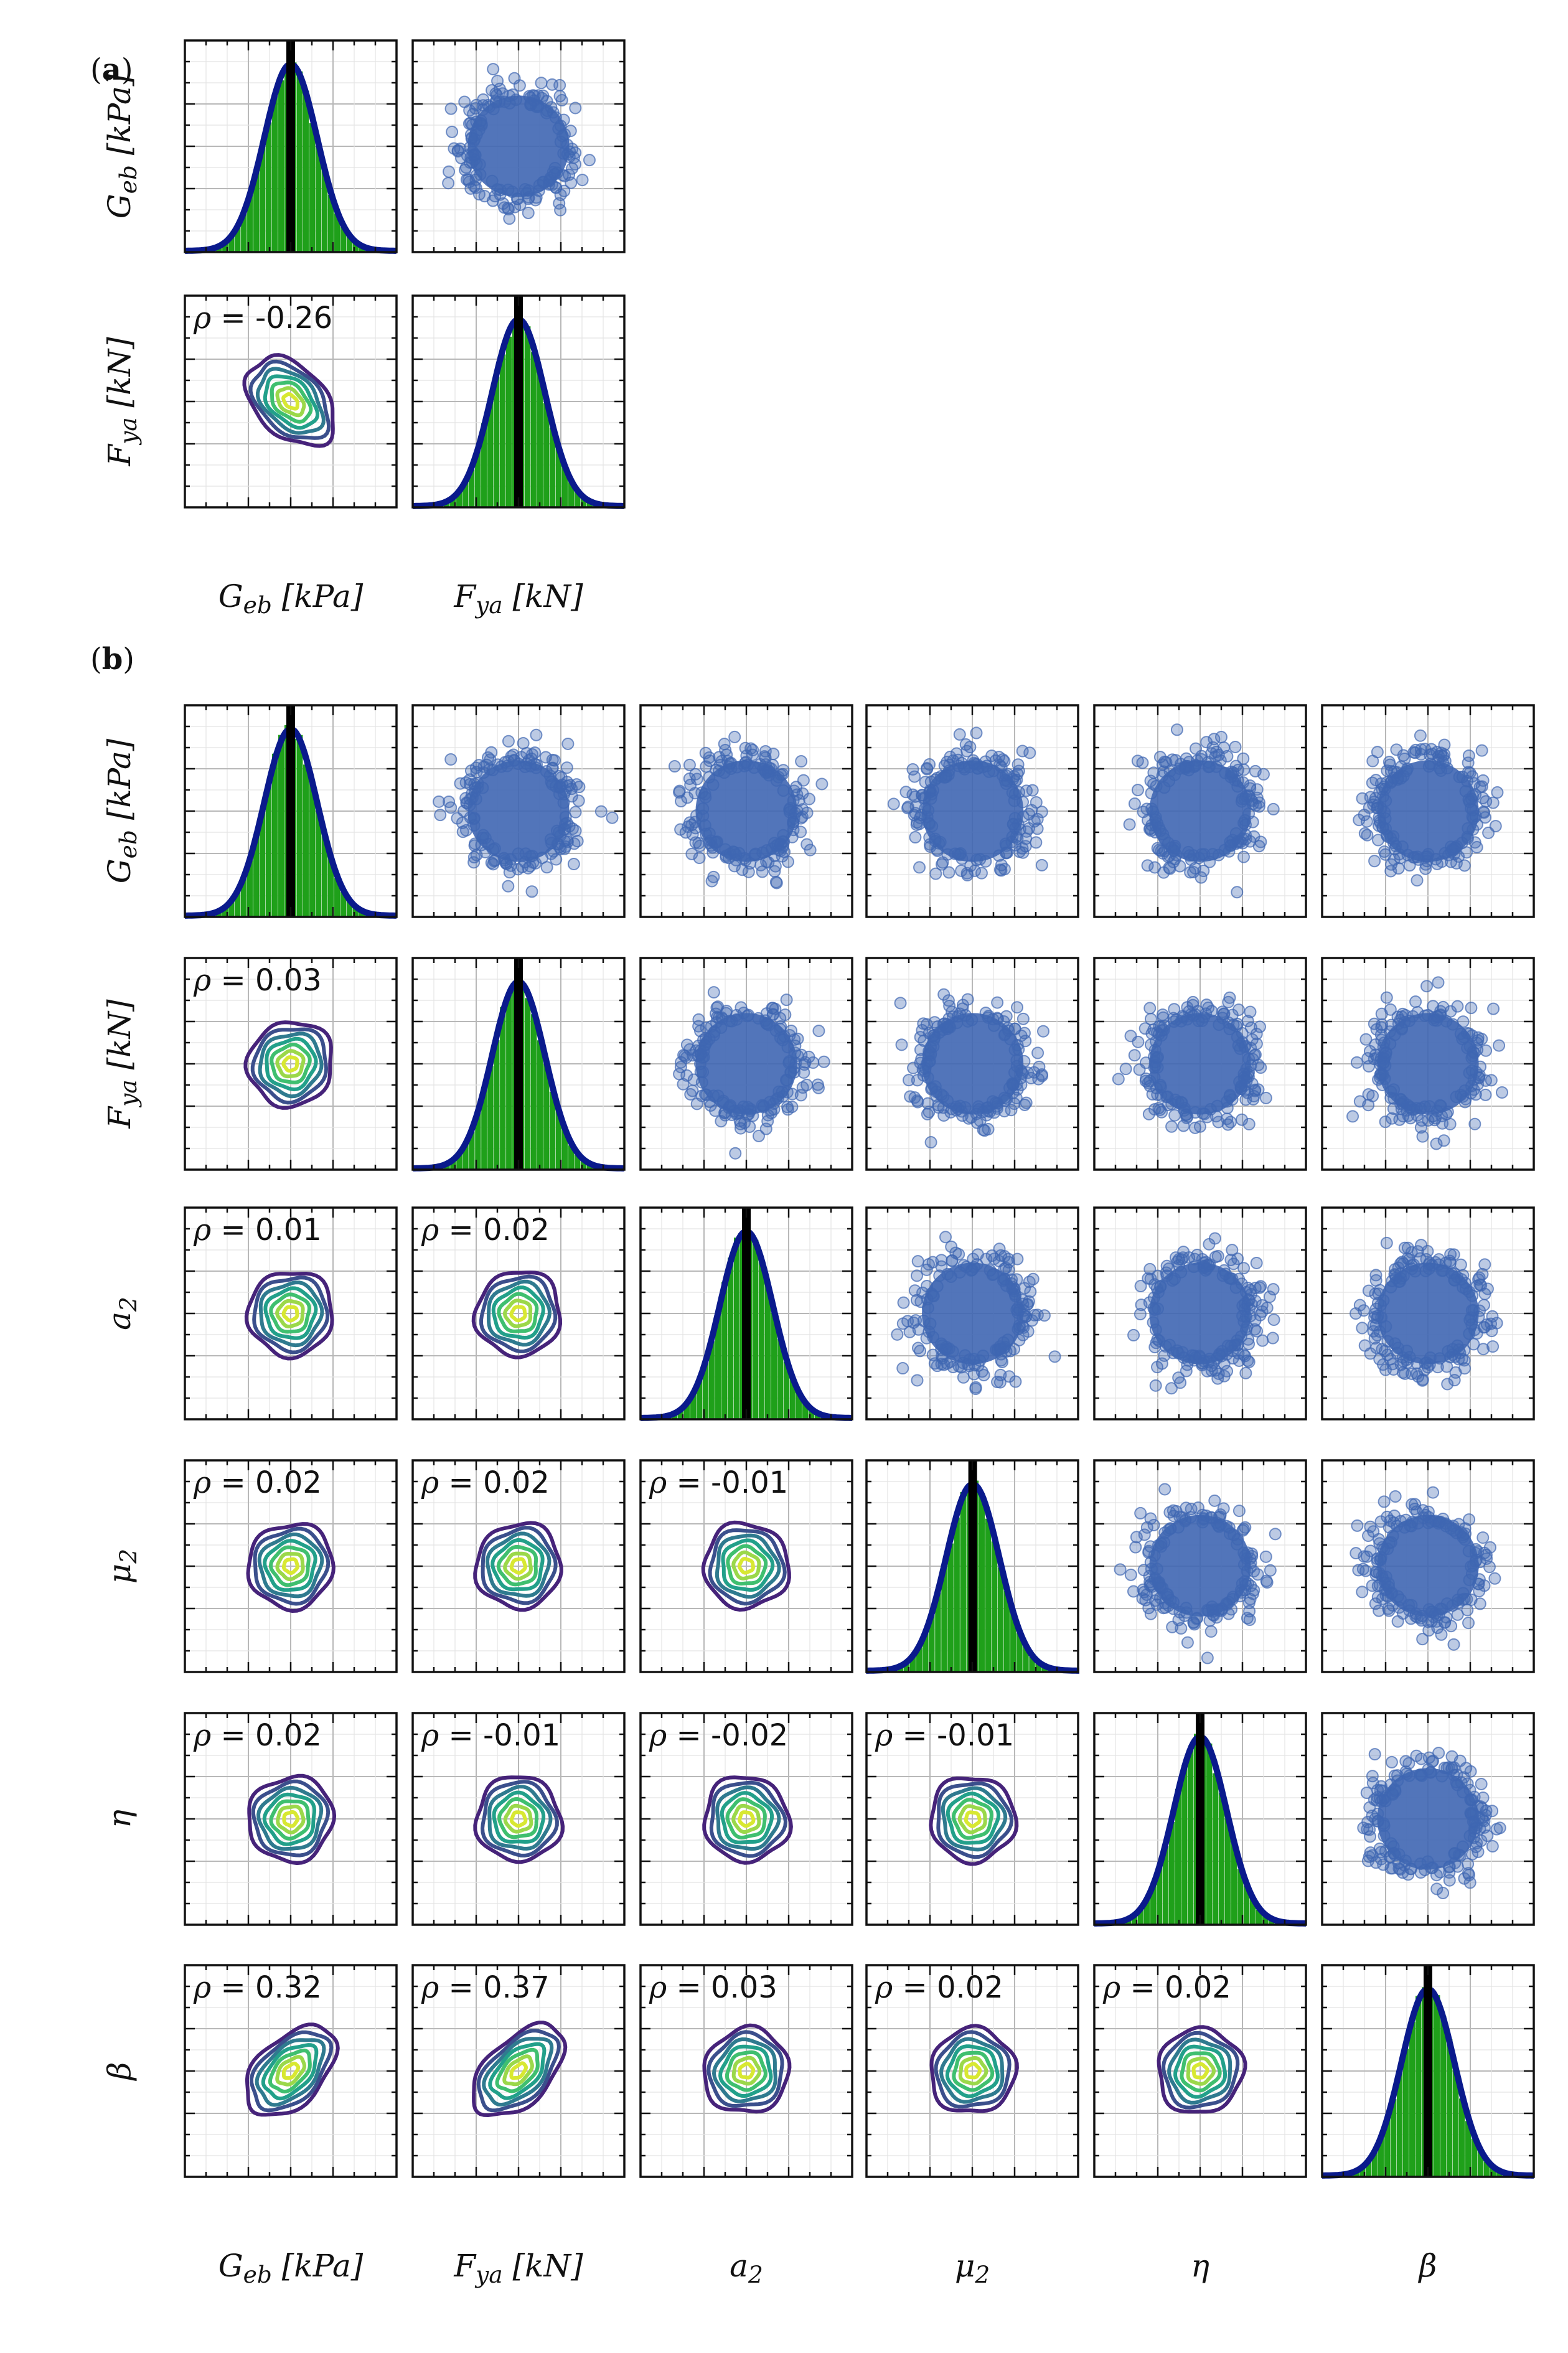 This screenshot has height=2353, width=1568. Describe the element at coordinates (291, 598) in the screenshot. I see `x-axis-title: Geb [kPa]` at that location.